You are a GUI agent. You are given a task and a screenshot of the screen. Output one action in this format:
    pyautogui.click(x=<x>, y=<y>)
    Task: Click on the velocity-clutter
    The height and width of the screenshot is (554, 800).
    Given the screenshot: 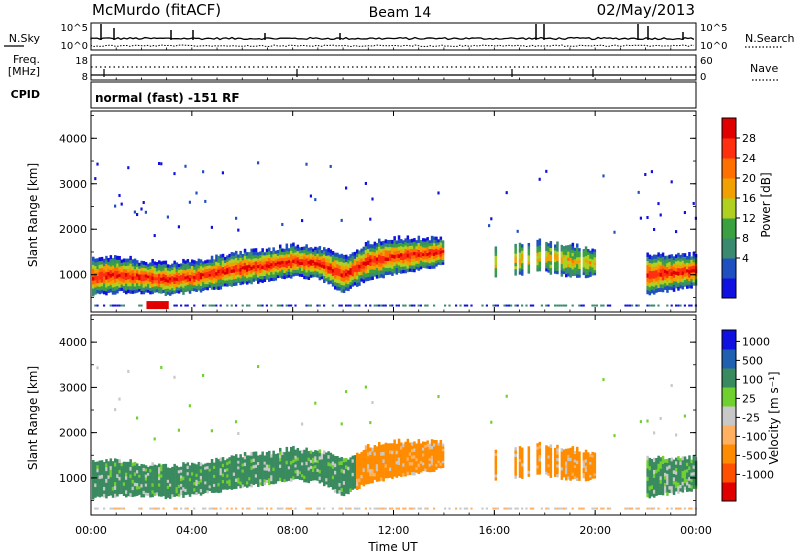 What is the action you would take?
    pyautogui.click(x=104, y=508)
    